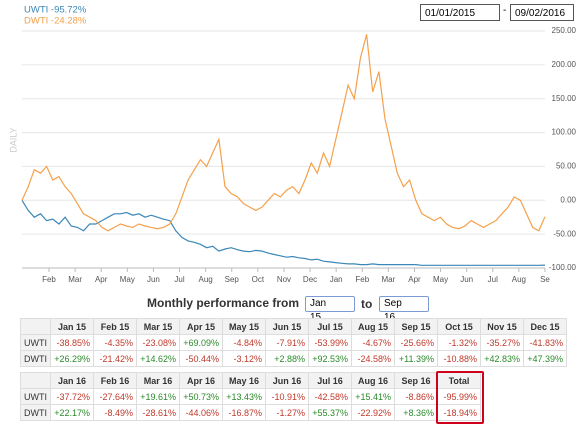  I want to click on column-header: Feb 15, so click(115, 326).